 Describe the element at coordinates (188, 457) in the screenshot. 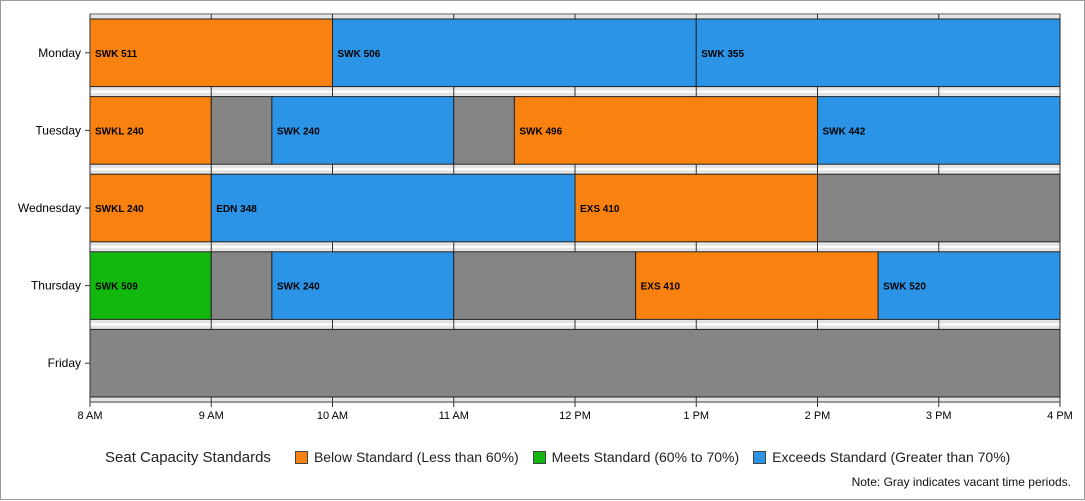

I see `legend-title: Seat Capacity Standards` at that location.